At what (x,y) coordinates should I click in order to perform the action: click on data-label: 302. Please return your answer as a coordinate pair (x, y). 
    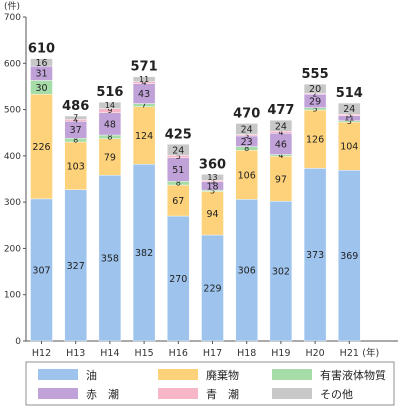
    Looking at the image, I should click on (281, 272).